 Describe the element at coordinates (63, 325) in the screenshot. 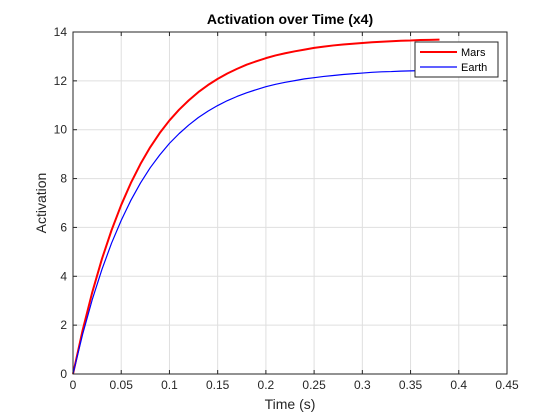

I see `y-tick-label: 2` at that location.